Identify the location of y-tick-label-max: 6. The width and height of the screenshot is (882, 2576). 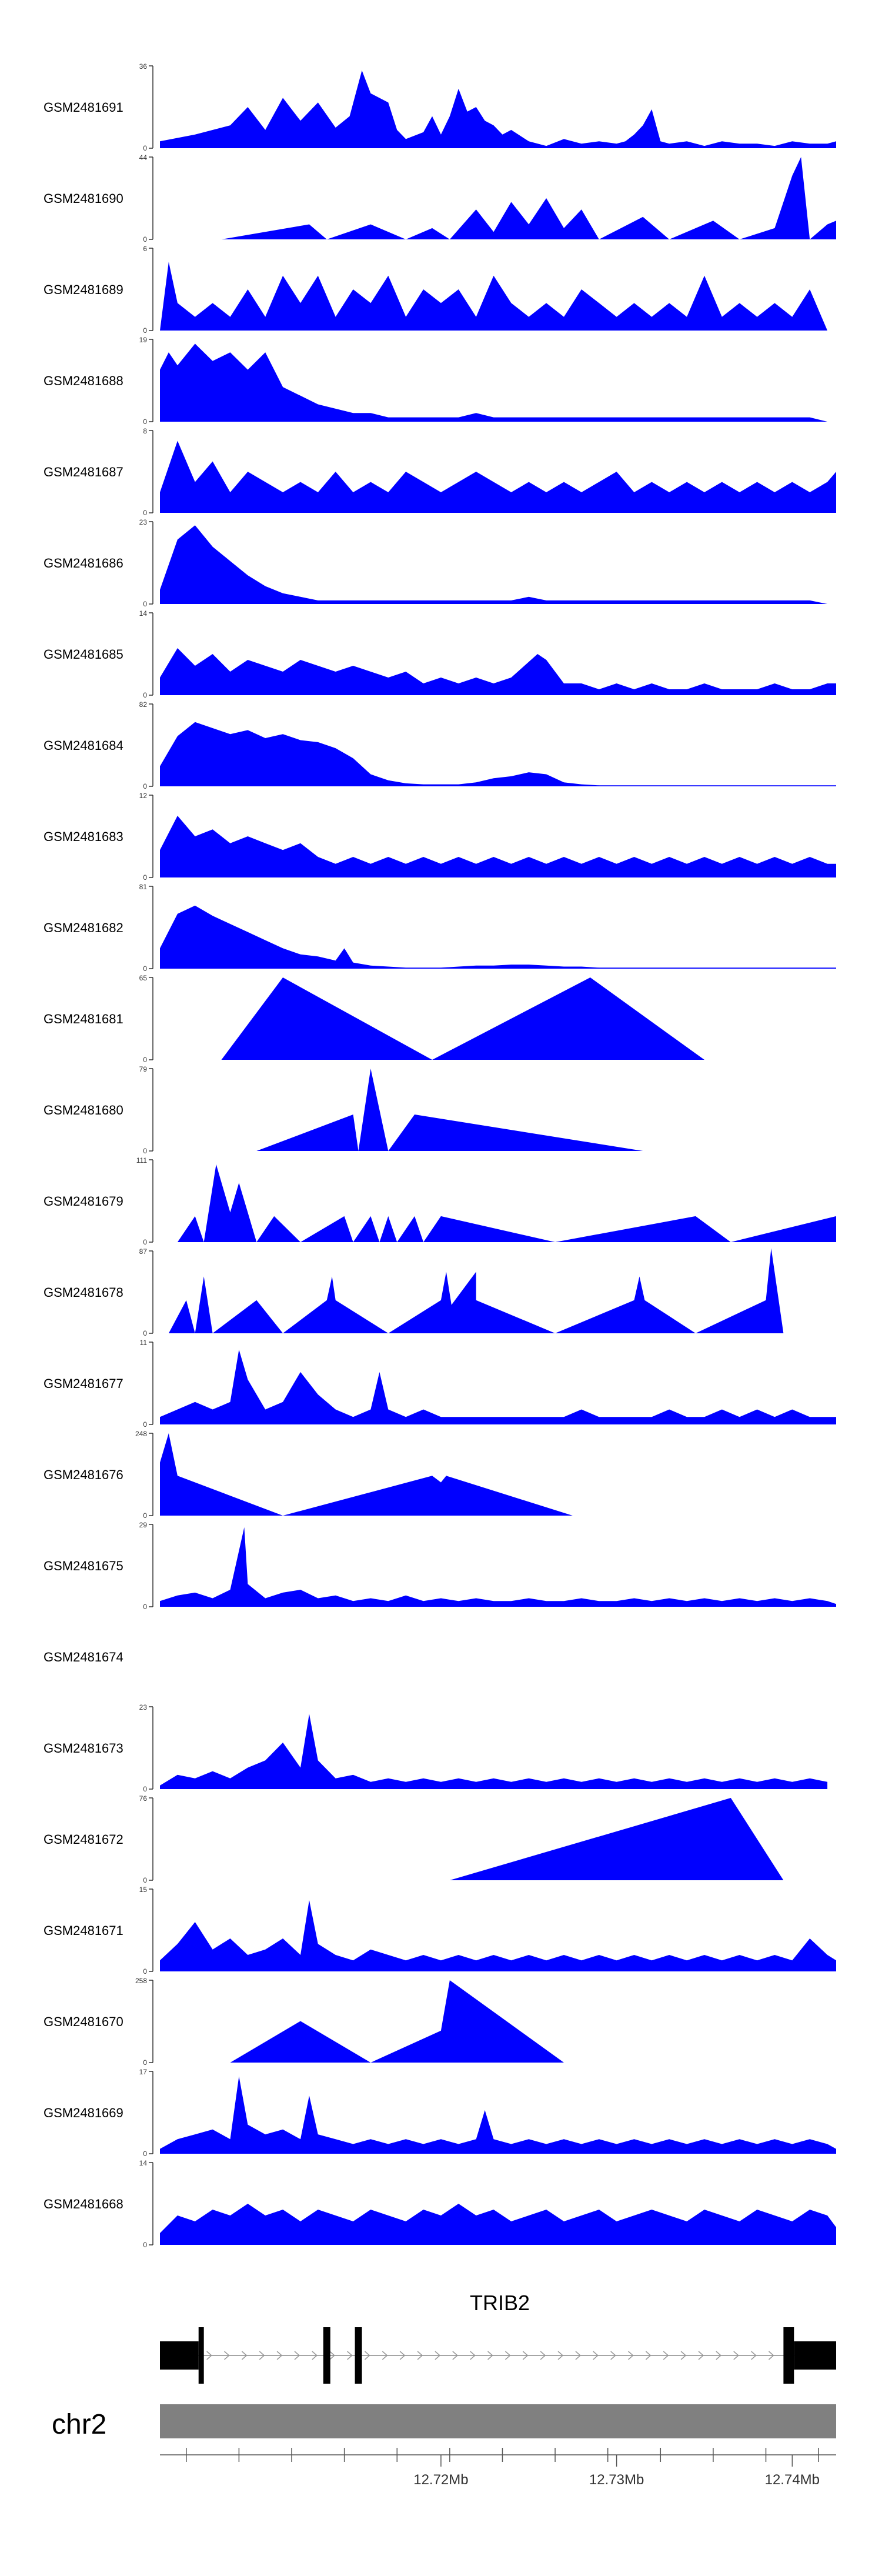
(145, 249).